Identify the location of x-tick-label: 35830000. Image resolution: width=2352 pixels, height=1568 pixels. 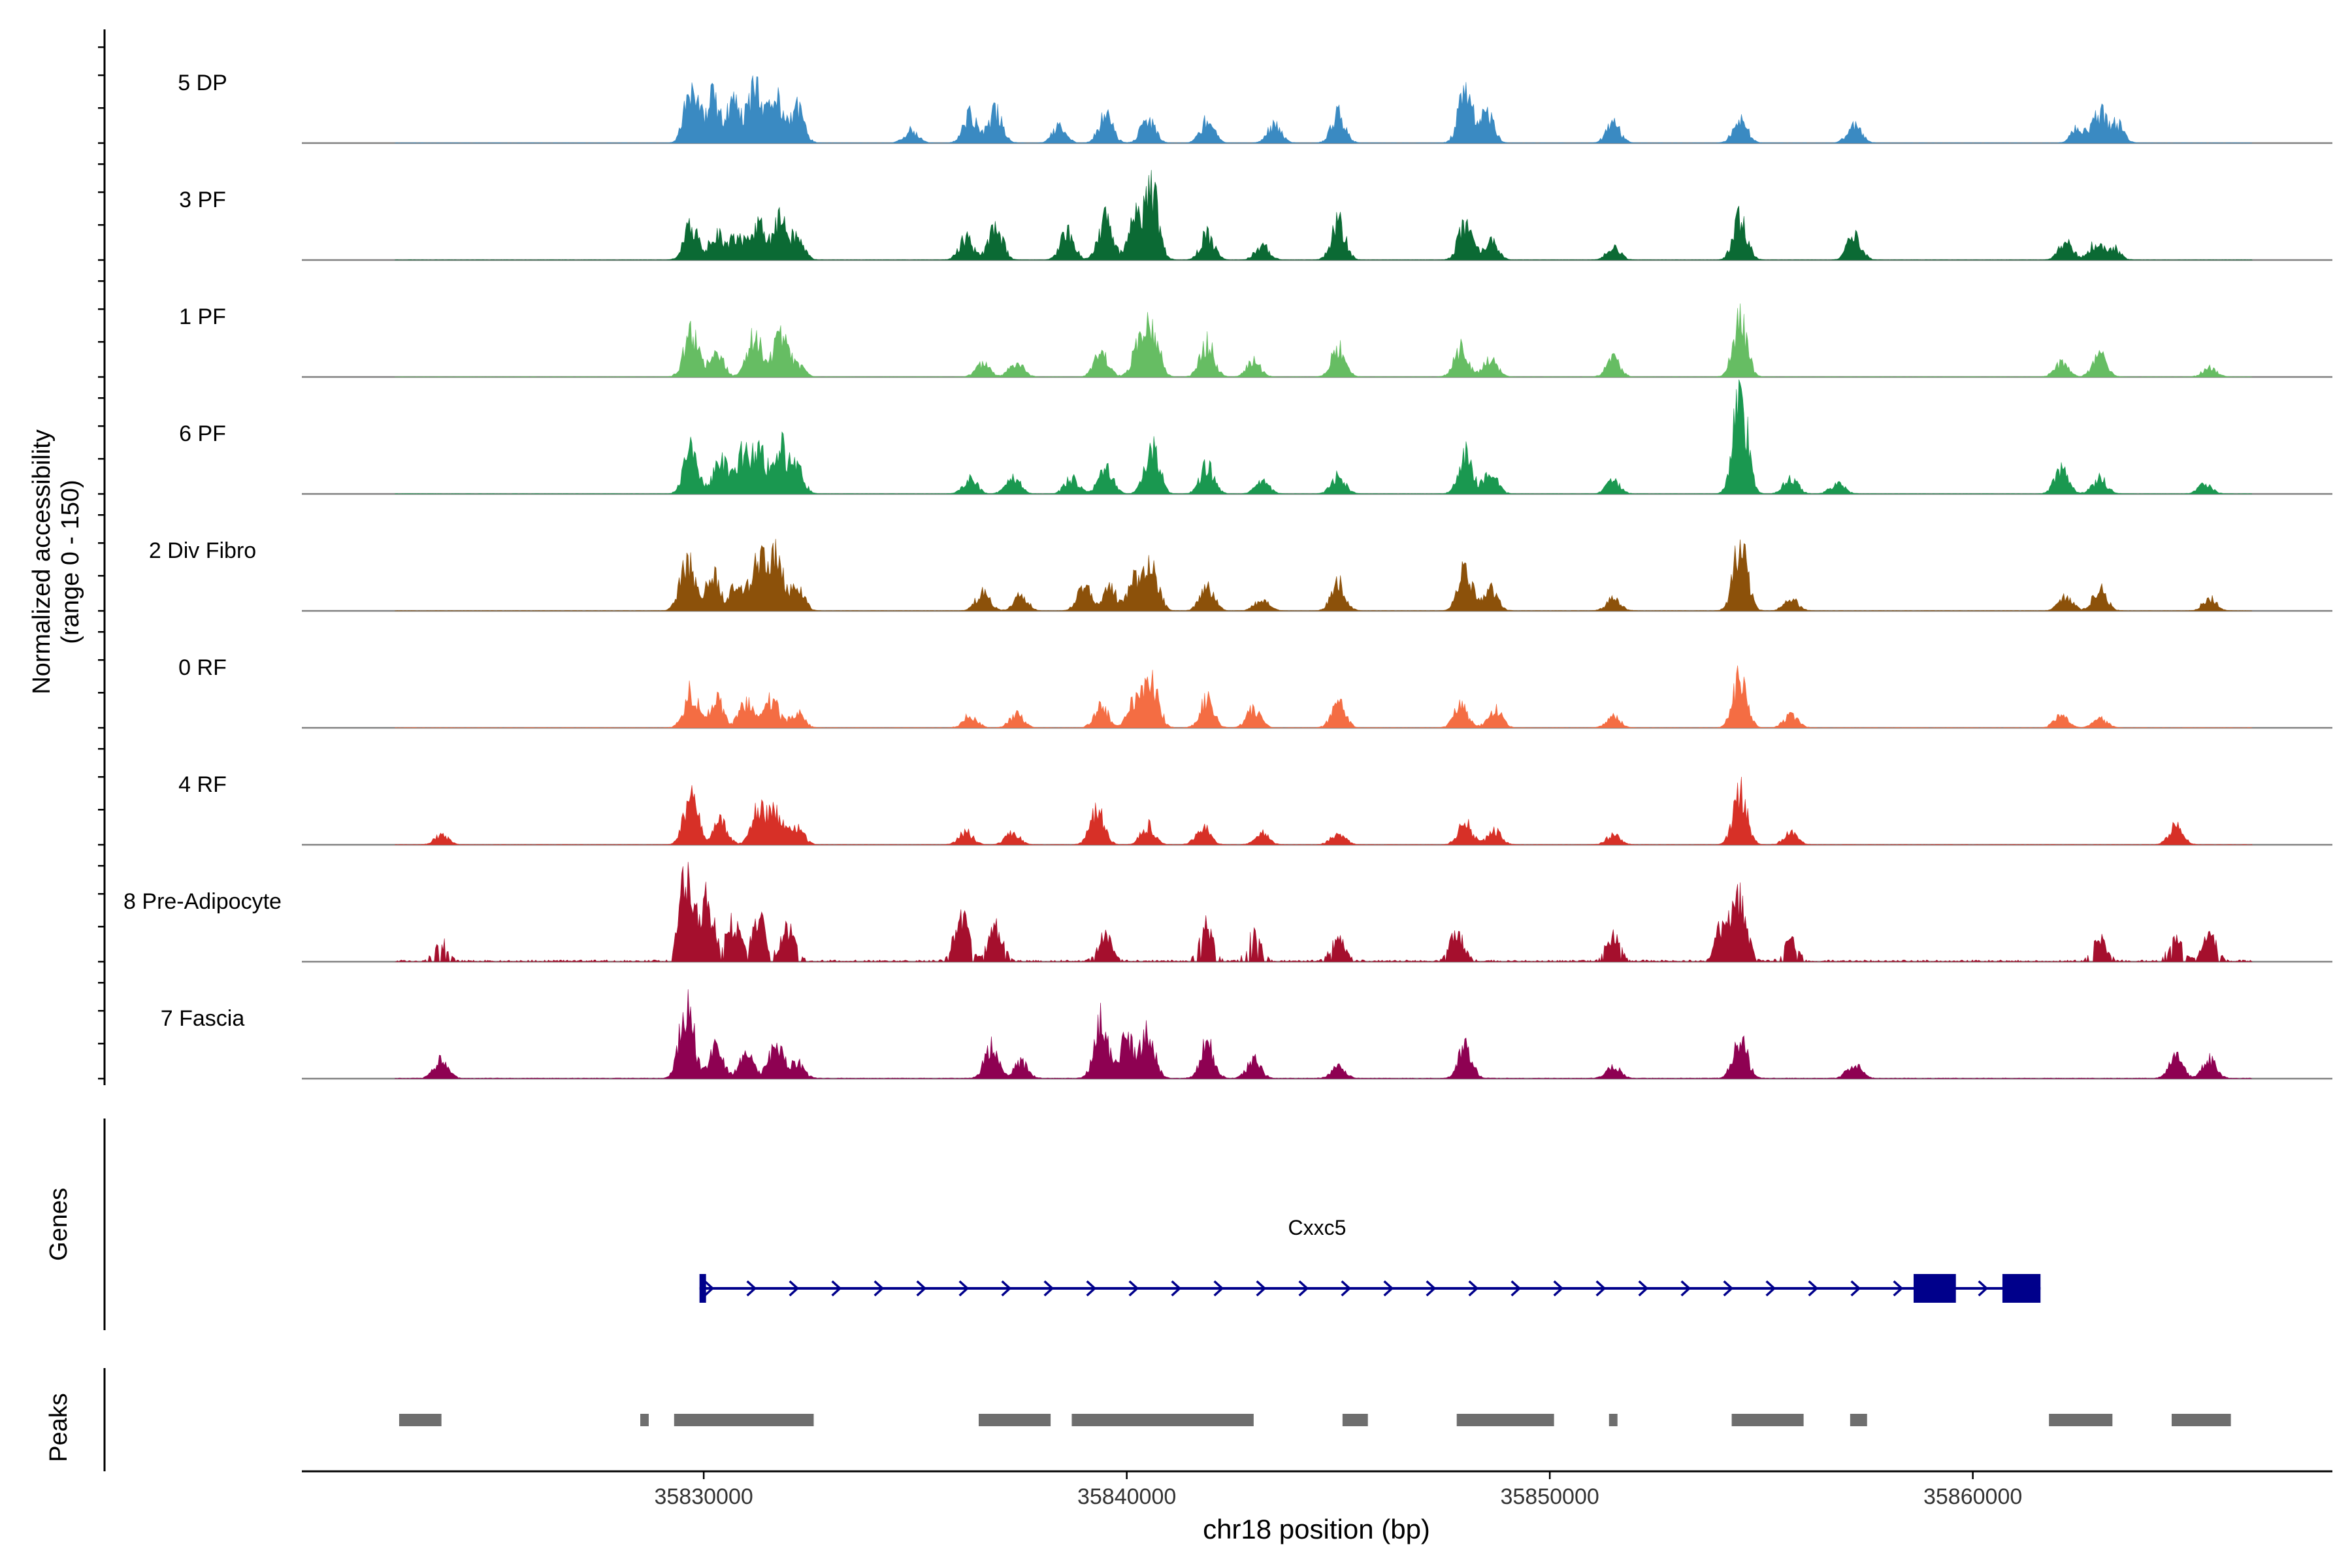
(703, 1496).